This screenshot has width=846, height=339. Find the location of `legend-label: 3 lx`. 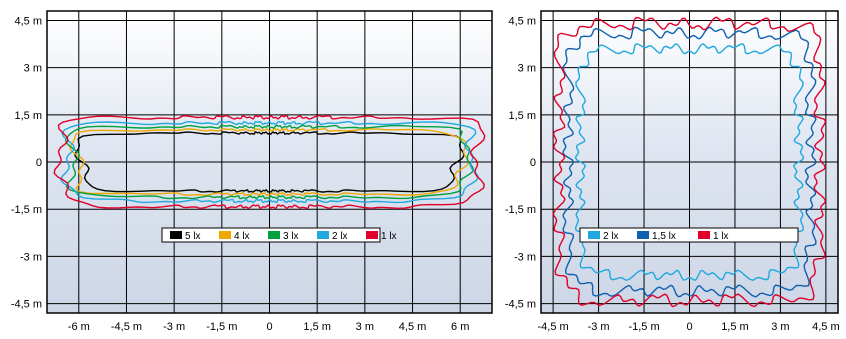

legend-label: 3 lx is located at coordinates (291, 236).